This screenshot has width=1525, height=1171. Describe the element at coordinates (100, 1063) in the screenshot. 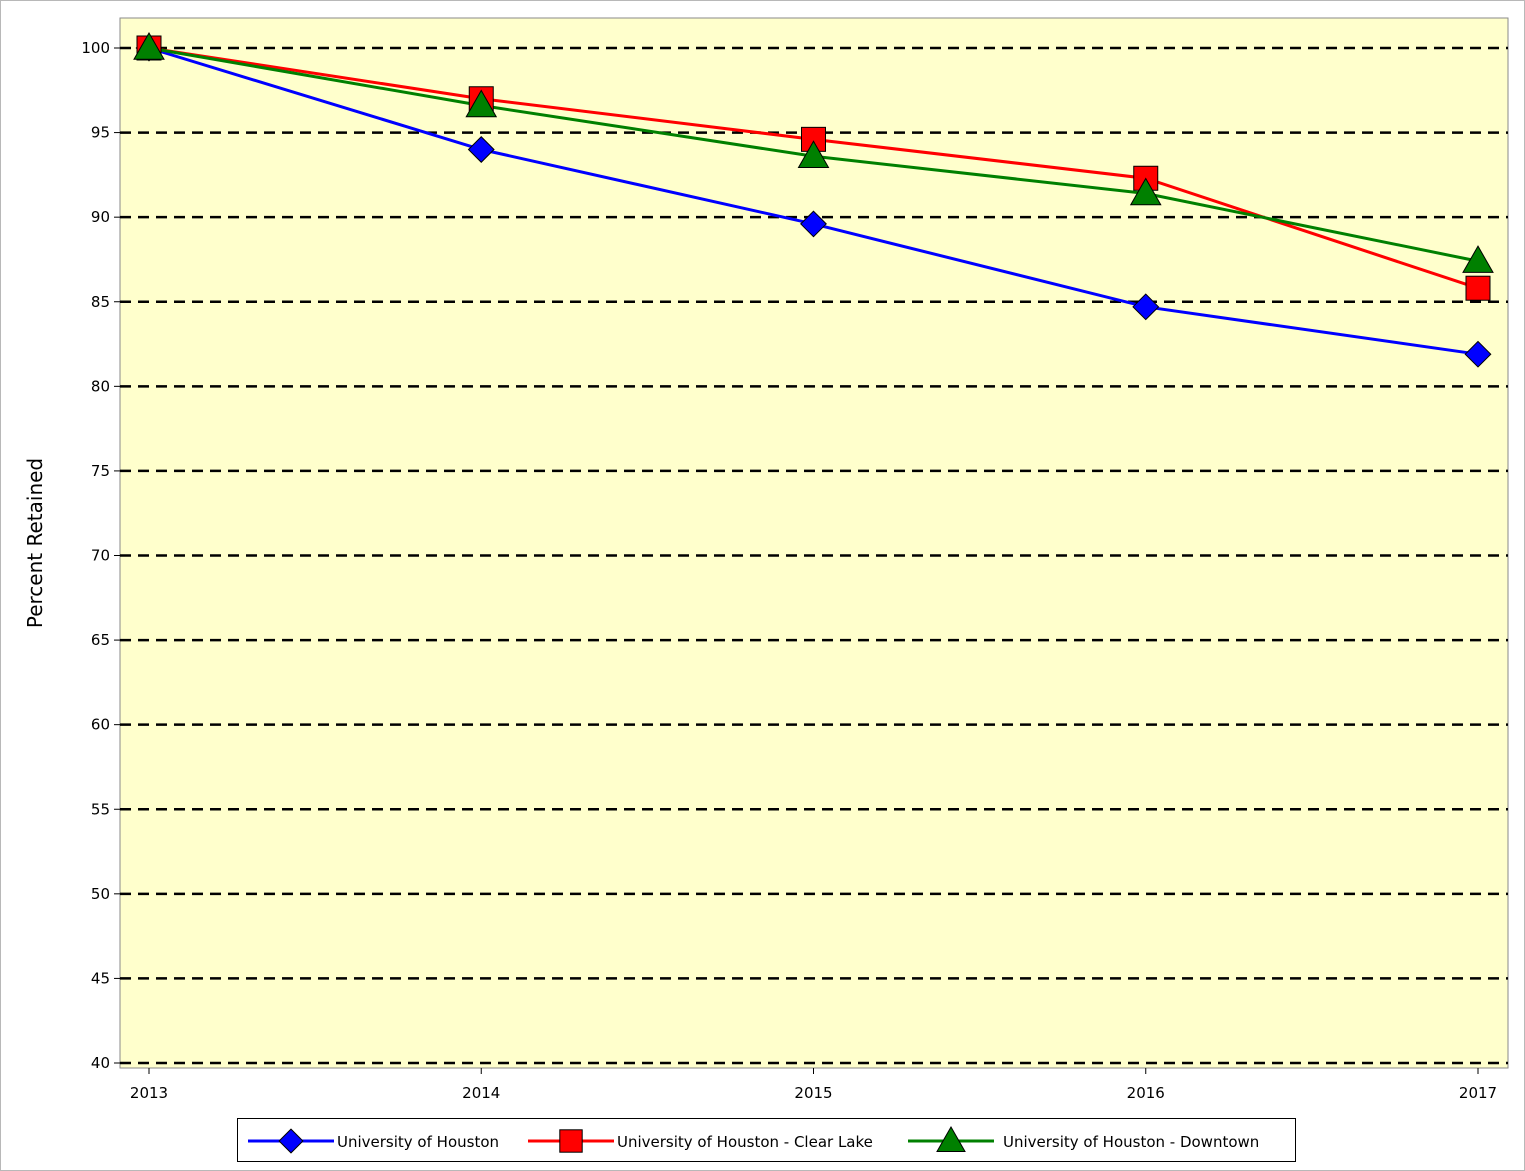

I see `y-tick-label: 40` at that location.